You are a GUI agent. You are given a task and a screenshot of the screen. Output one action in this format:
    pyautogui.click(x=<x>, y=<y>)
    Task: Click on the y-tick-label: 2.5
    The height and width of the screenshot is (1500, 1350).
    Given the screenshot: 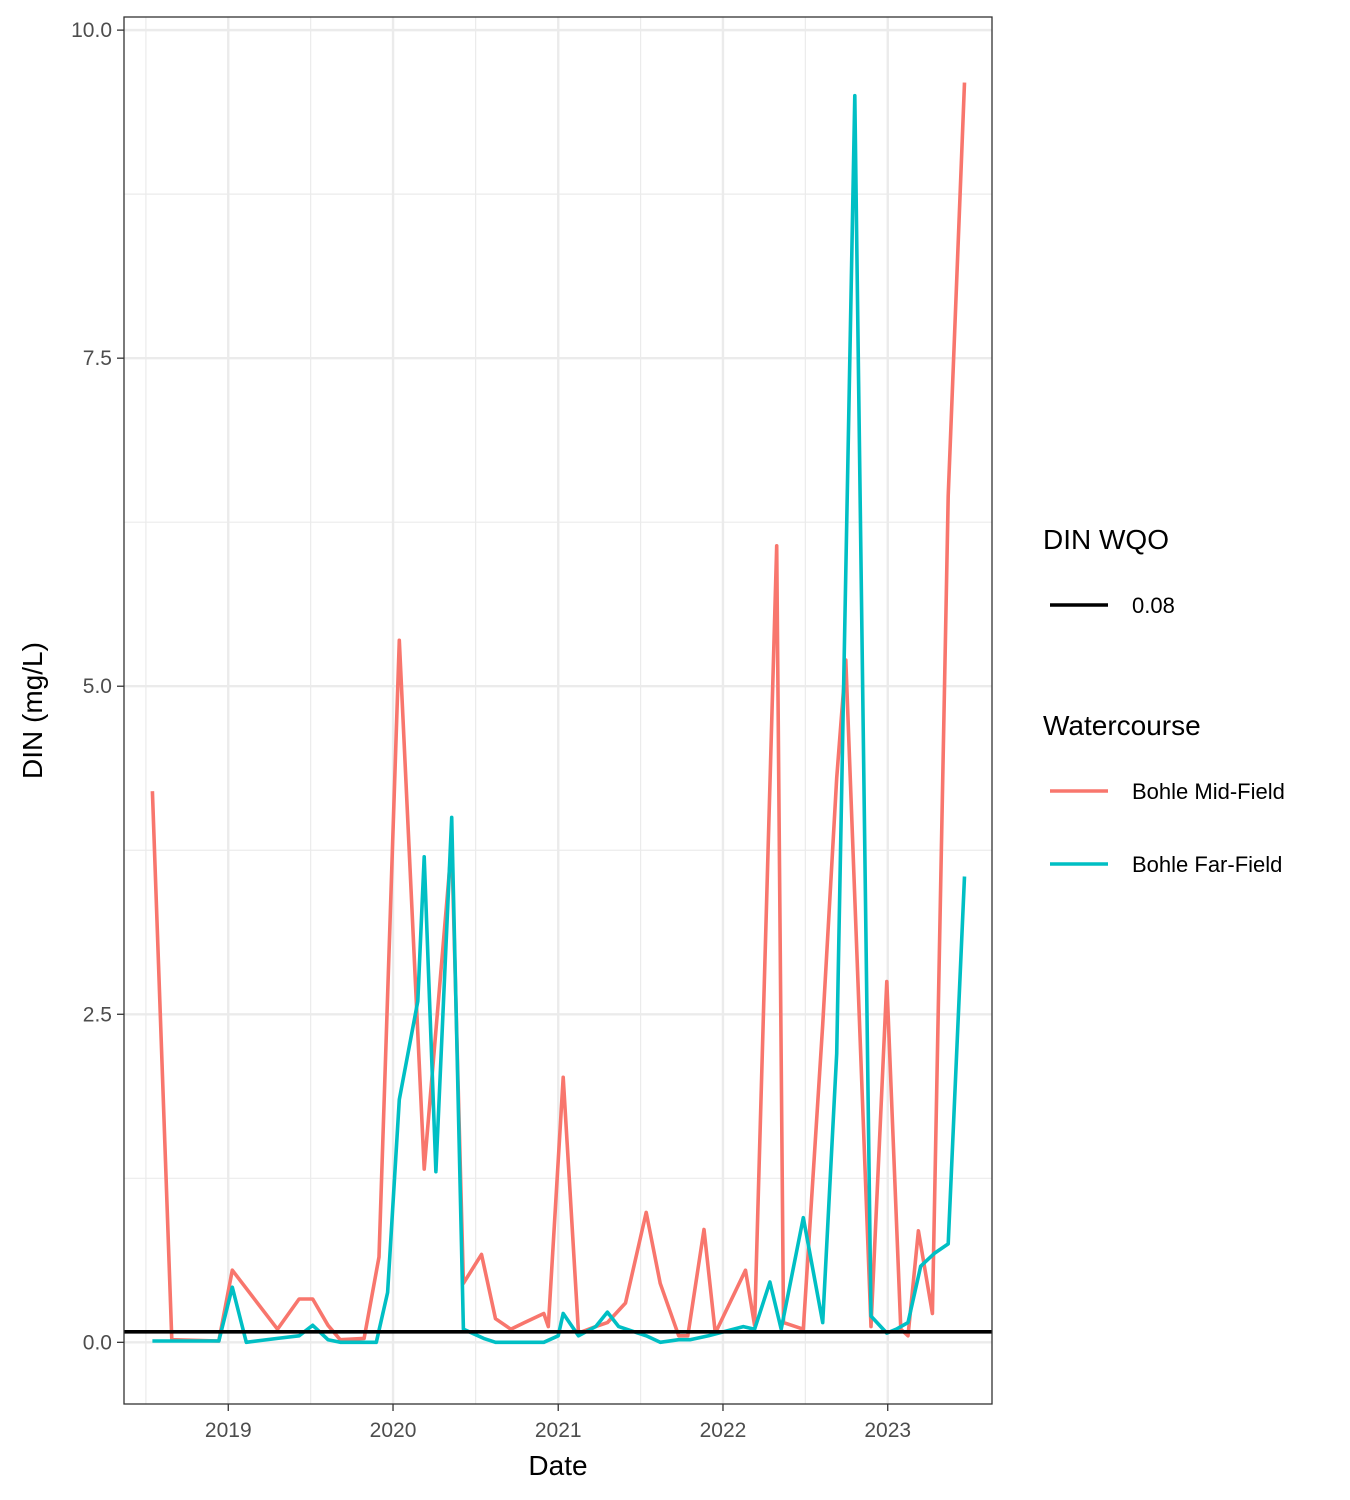 What is the action you would take?
    pyautogui.click(x=97, y=1014)
    